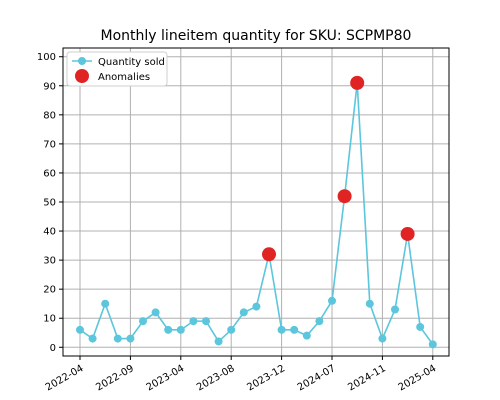  I want to click on y-tick-label: 50, so click(49, 203).